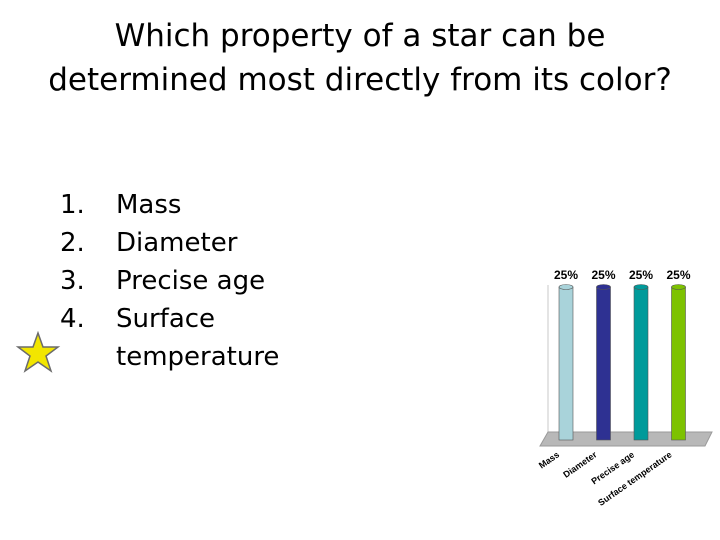 The width and height of the screenshot is (720, 540). Describe the element at coordinates (190, 205) in the screenshot. I see `option: 1. Mass` at that location.